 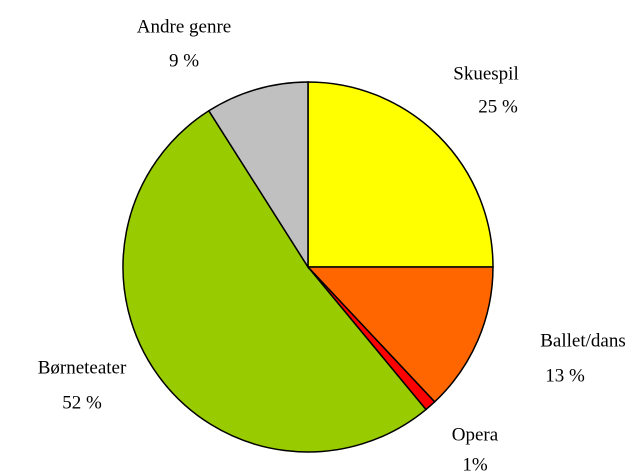 What do you see at coordinates (184, 60) in the screenshot?
I see `slice-value-label: 9 %` at bounding box center [184, 60].